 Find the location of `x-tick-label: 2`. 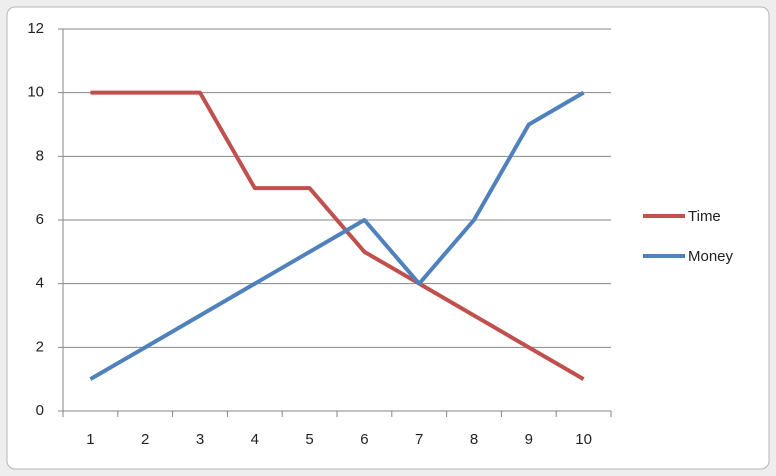

x-tick-label: 2 is located at coordinates (145, 439).